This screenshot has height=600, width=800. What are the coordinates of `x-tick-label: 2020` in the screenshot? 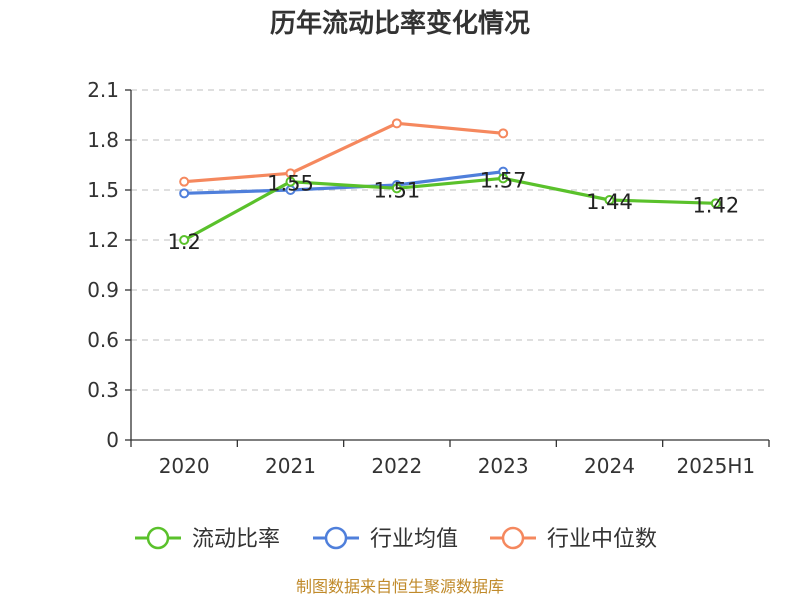 It's located at (184, 466).